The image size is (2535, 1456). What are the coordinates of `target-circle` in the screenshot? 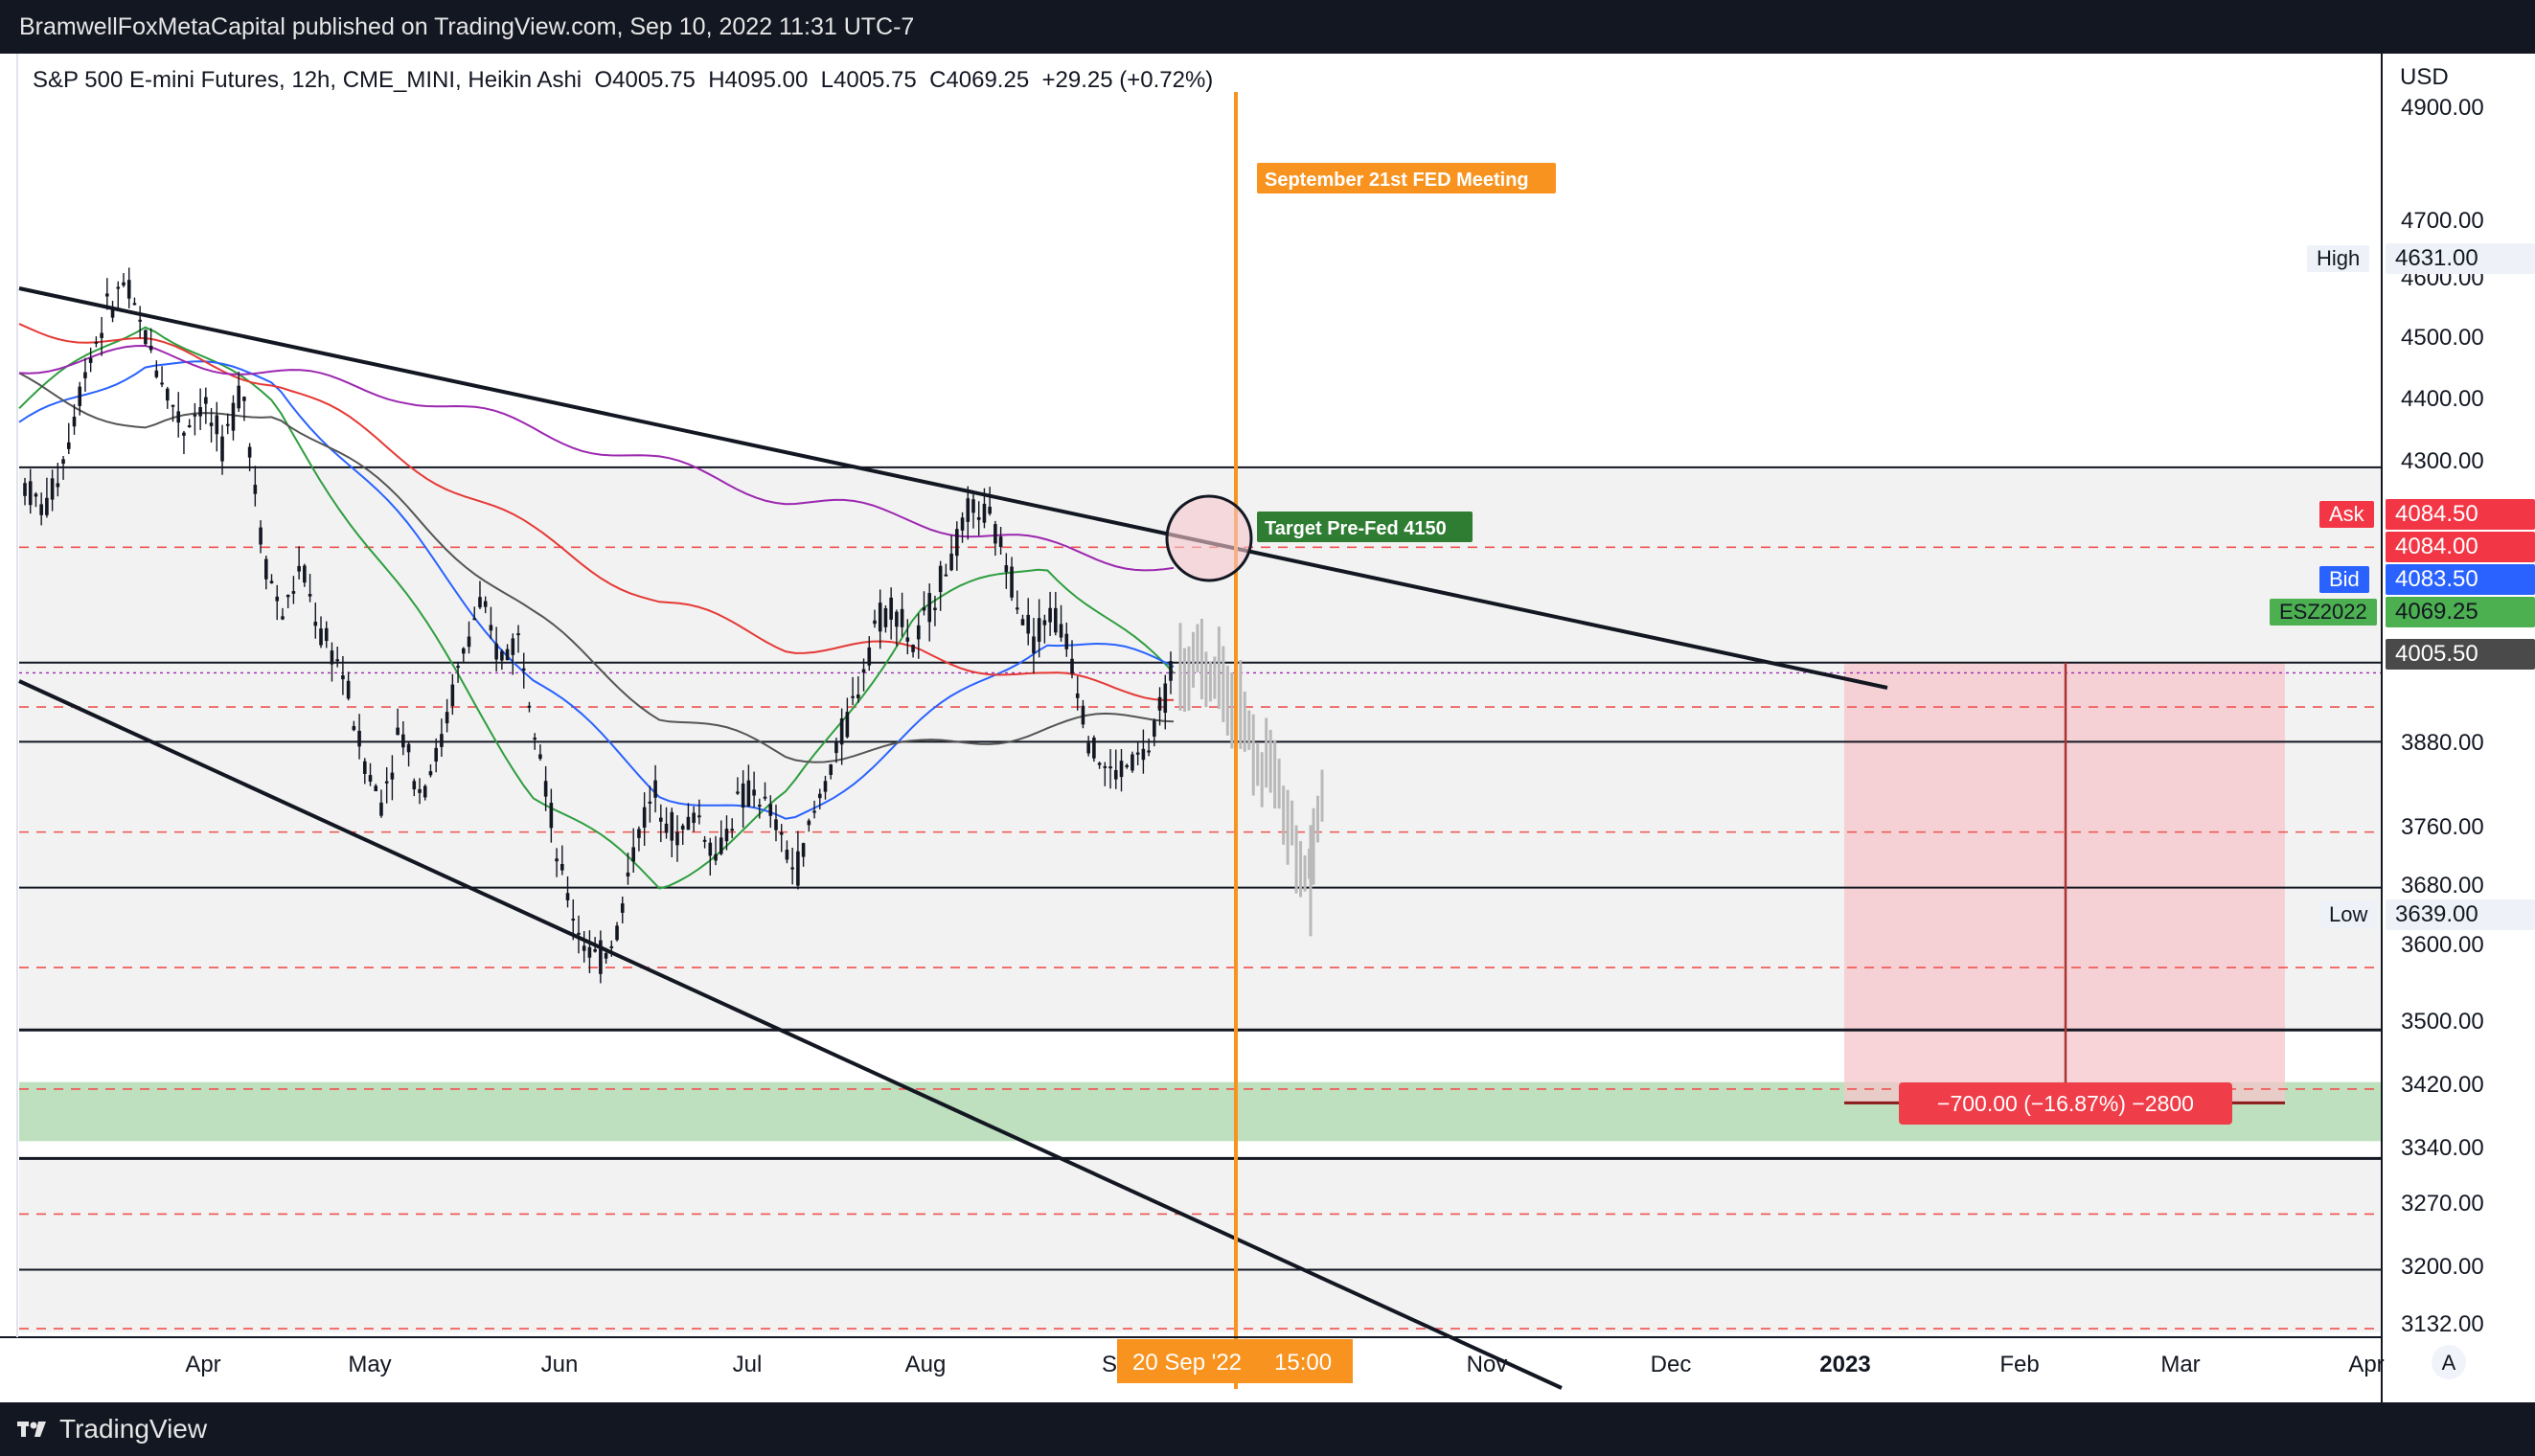 It's located at (1209, 538).